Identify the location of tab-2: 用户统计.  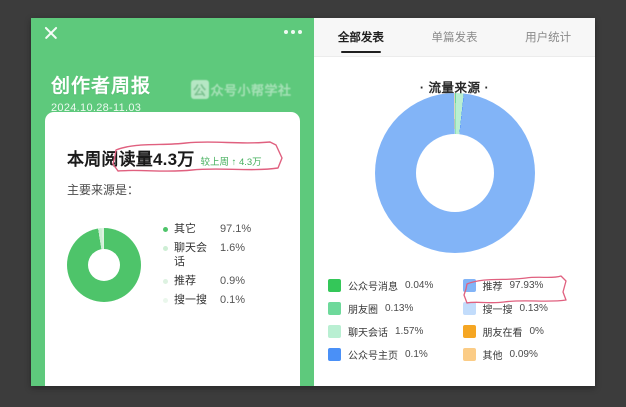
(548, 37).